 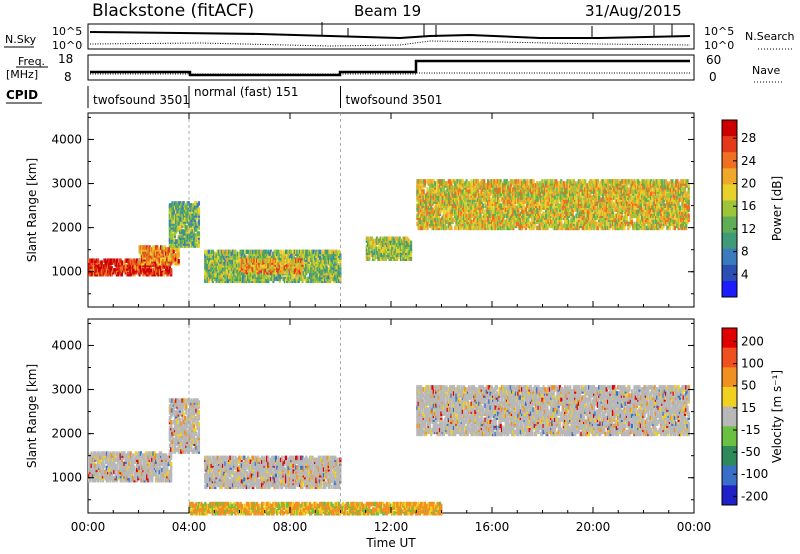 I want to click on freq-bot: 8, so click(x=68, y=77).